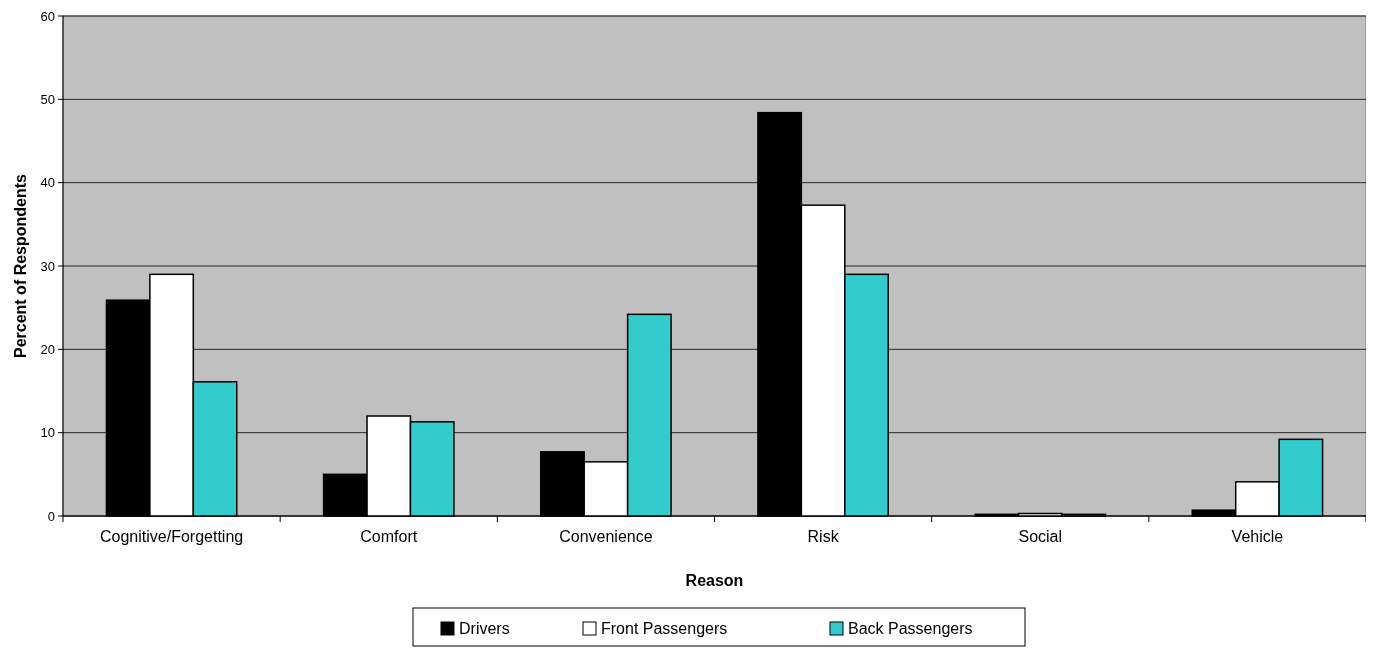  Describe the element at coordinates (606, 536) in the screenshot. I see `x-tick-label: Convenience` at that location.